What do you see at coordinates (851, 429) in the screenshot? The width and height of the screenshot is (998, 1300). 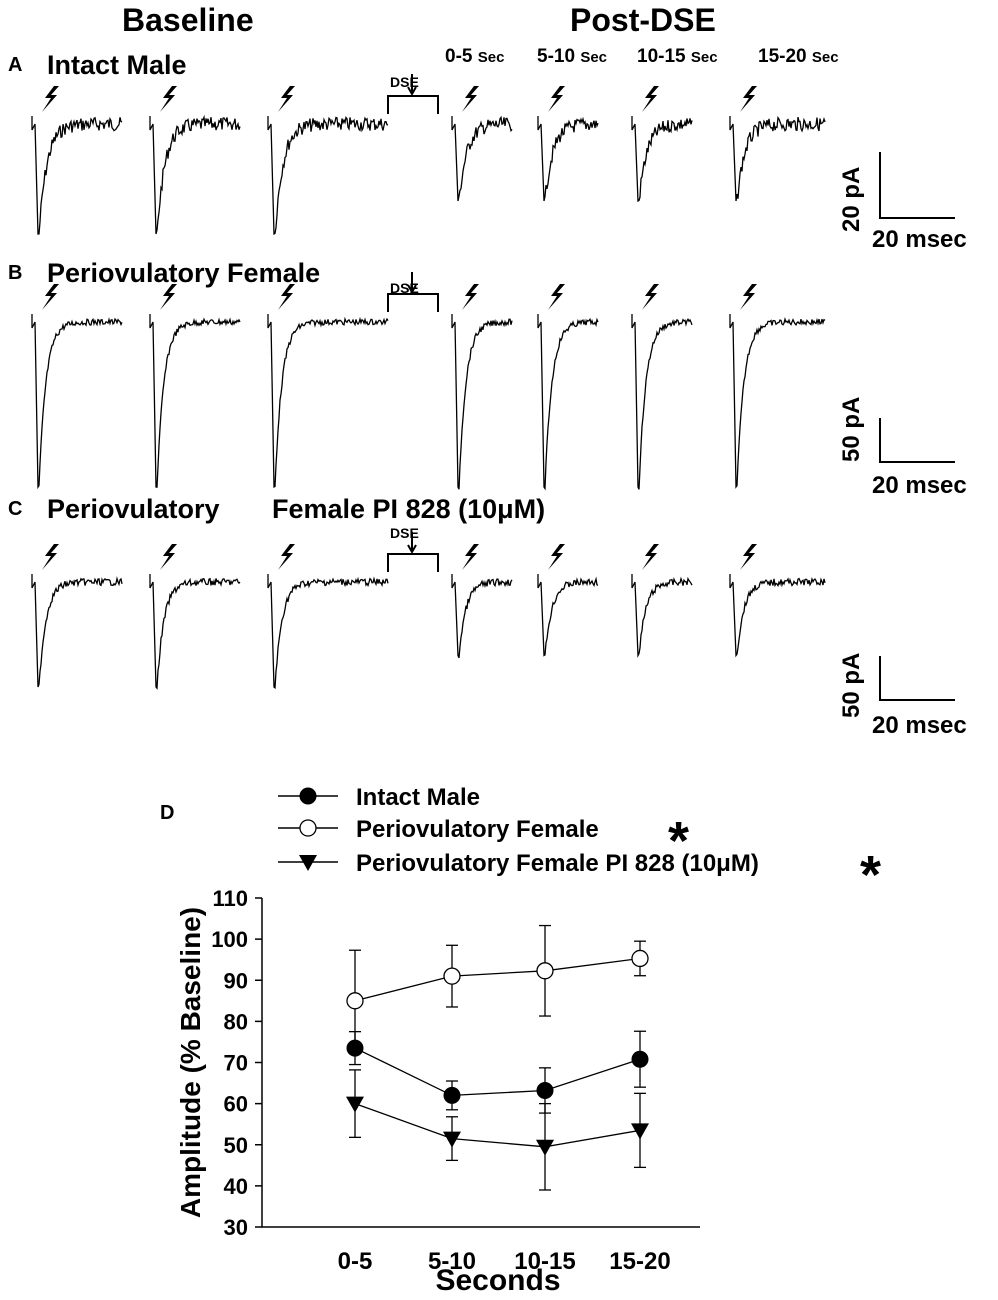 I see `panel-b-scale-y: 50 pA` at bounding box center [851, 429].